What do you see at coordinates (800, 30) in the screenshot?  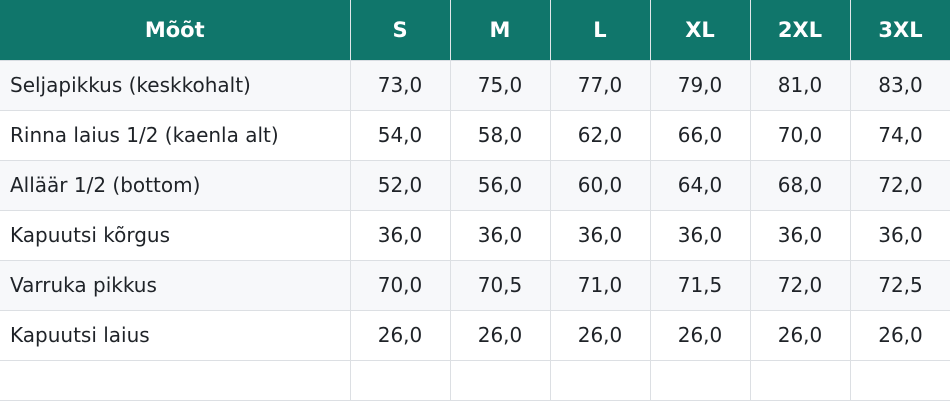 I see `column-header-2xl: 2XL` at bounding box center [800, 30].